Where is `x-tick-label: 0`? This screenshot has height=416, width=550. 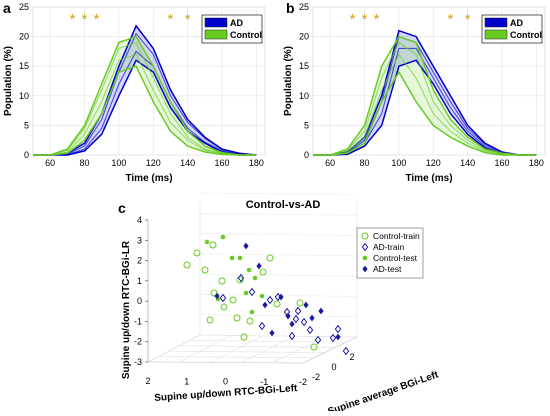 x-tick-label: 0 is located at coordinates (225, 382).